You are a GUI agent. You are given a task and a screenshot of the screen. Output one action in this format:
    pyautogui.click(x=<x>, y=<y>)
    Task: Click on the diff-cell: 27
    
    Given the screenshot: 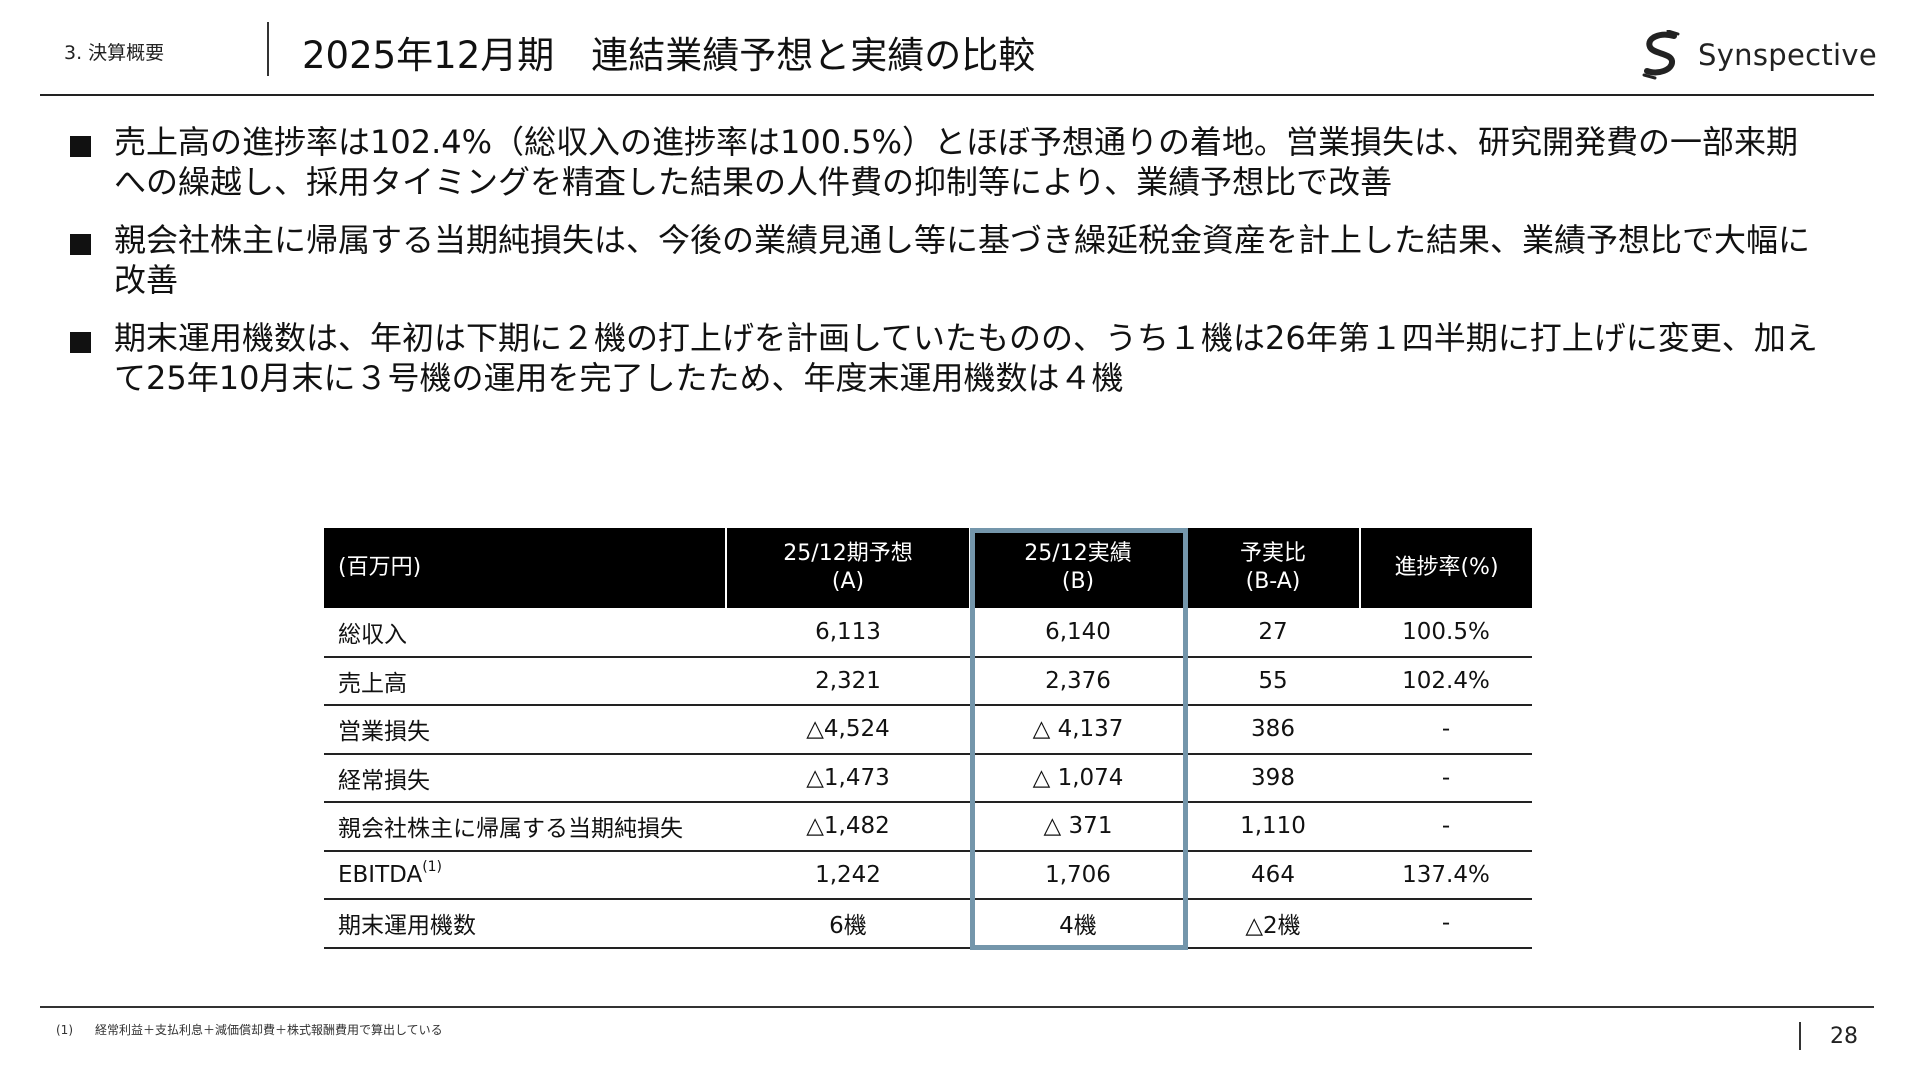 What is the action you would take?
    pyautogui.click(x=1273, y=633)
    